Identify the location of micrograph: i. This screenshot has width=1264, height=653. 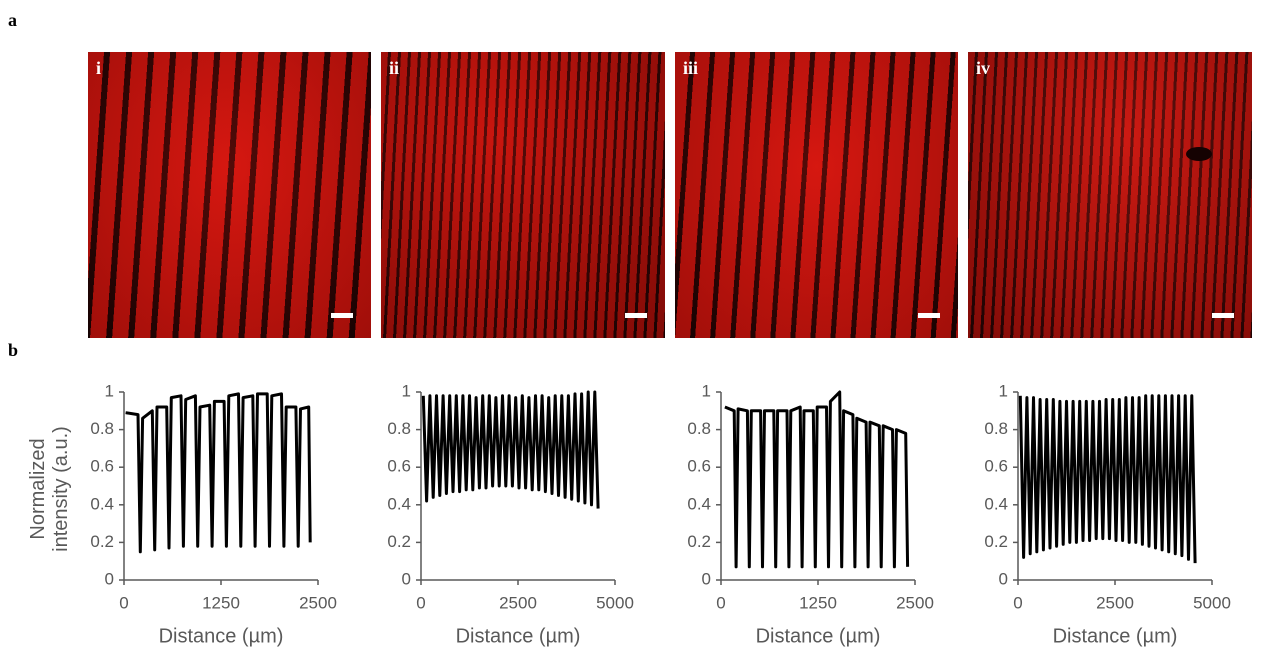
(229, 195).